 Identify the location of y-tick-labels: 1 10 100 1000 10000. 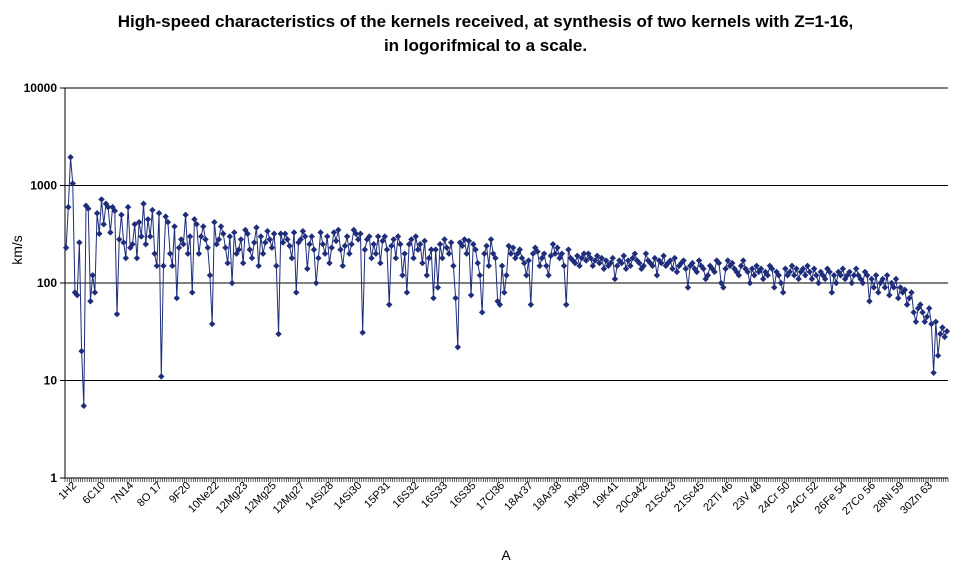
(41, 283).